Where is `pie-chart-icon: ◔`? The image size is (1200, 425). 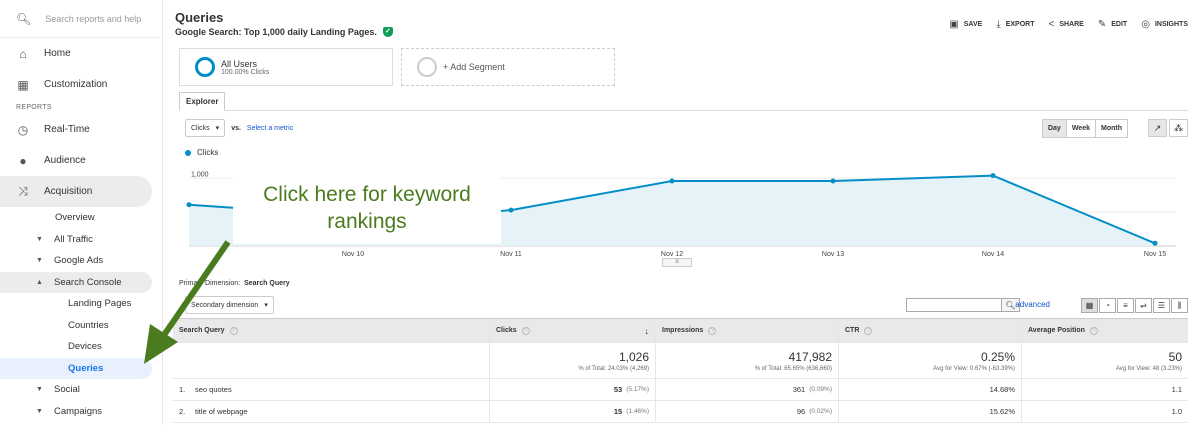
pie-chart-icon: ◔ is located at coordinates (1107, 305).